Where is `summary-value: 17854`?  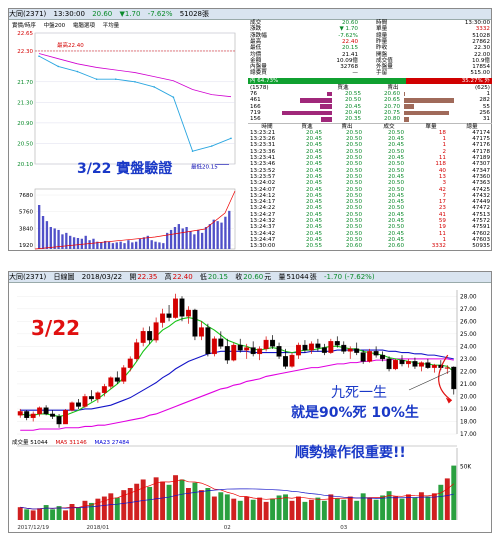 summary-value: 17854 is located at coordinates (481, 67).